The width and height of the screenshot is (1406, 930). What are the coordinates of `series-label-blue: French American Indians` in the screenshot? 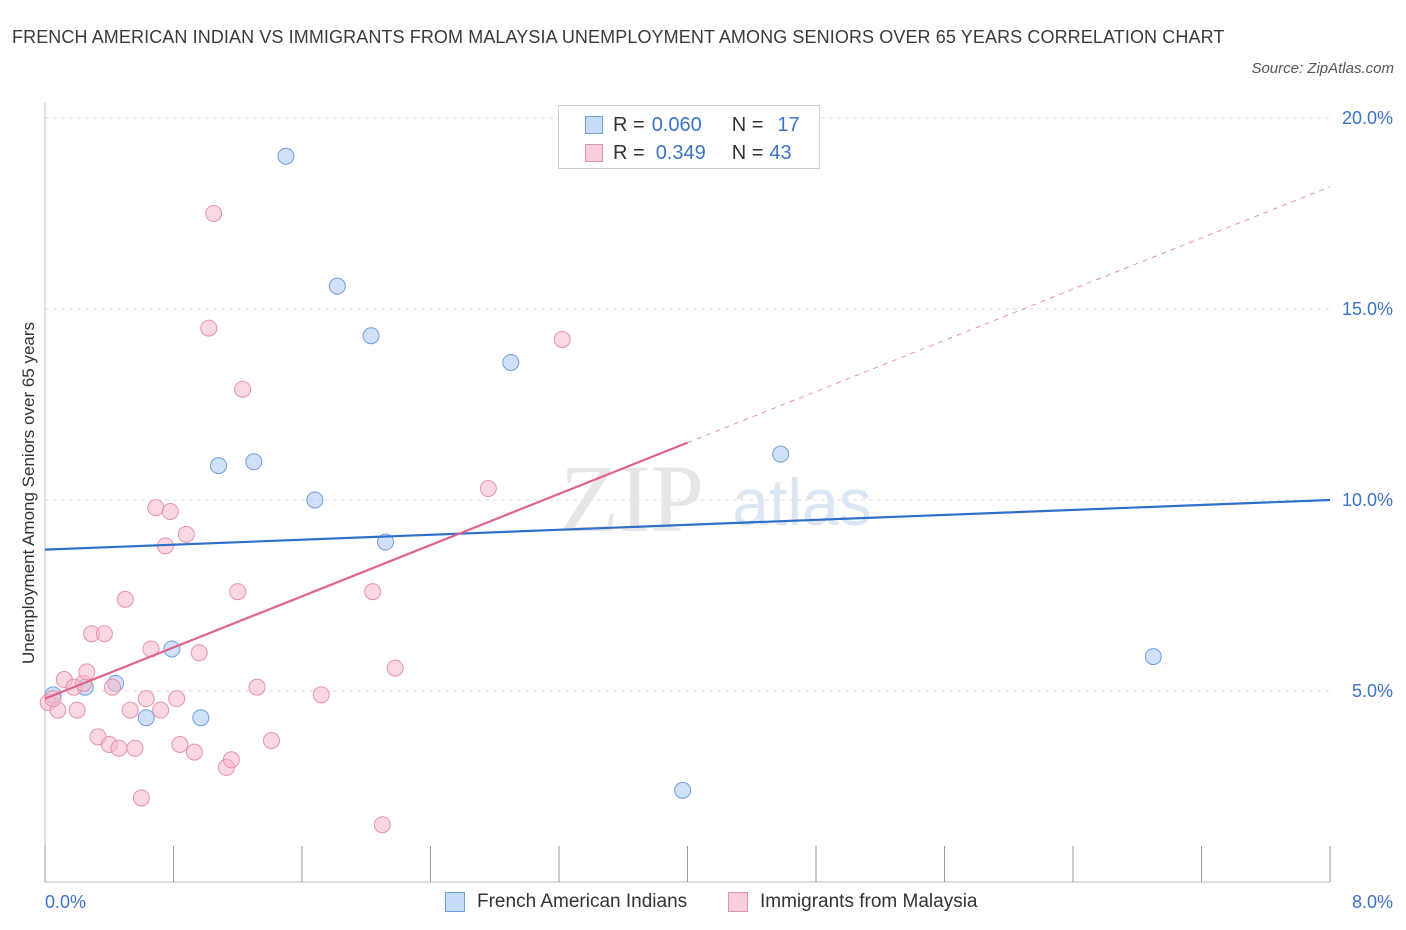 It's located at (582, 901).